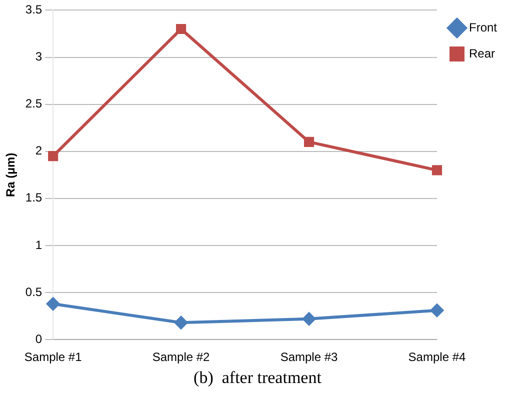  What do you see at coordinates (33, 103) in the screenshot?
I see `y-tick-label: 2.5` at bounding box center [33, 103].